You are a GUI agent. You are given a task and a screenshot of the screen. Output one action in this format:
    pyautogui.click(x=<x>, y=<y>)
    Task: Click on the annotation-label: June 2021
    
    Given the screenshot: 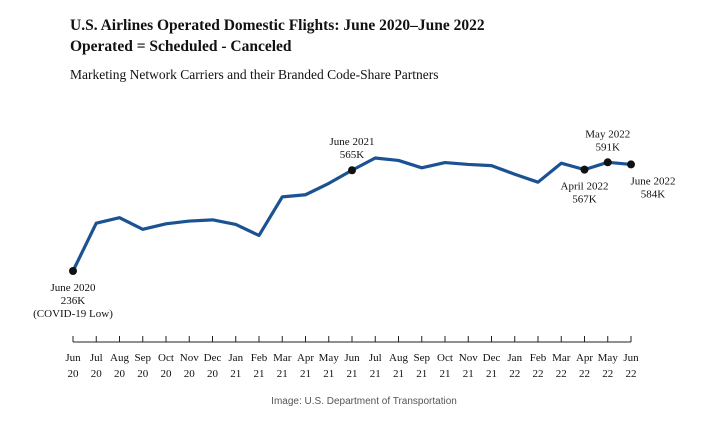 What is the action you would take?
    pyautogui.click(x=352, y=142)
    